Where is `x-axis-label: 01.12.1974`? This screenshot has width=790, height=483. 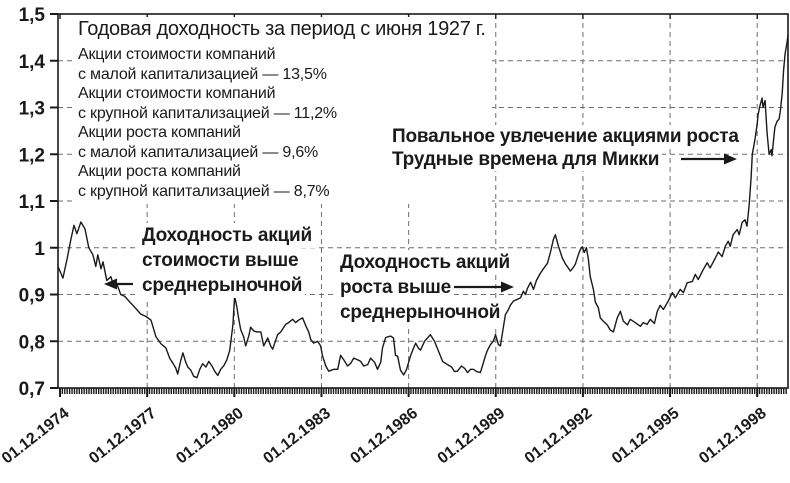
x-axis-label: 01.12.1974 is located at coordinates (36, 436).